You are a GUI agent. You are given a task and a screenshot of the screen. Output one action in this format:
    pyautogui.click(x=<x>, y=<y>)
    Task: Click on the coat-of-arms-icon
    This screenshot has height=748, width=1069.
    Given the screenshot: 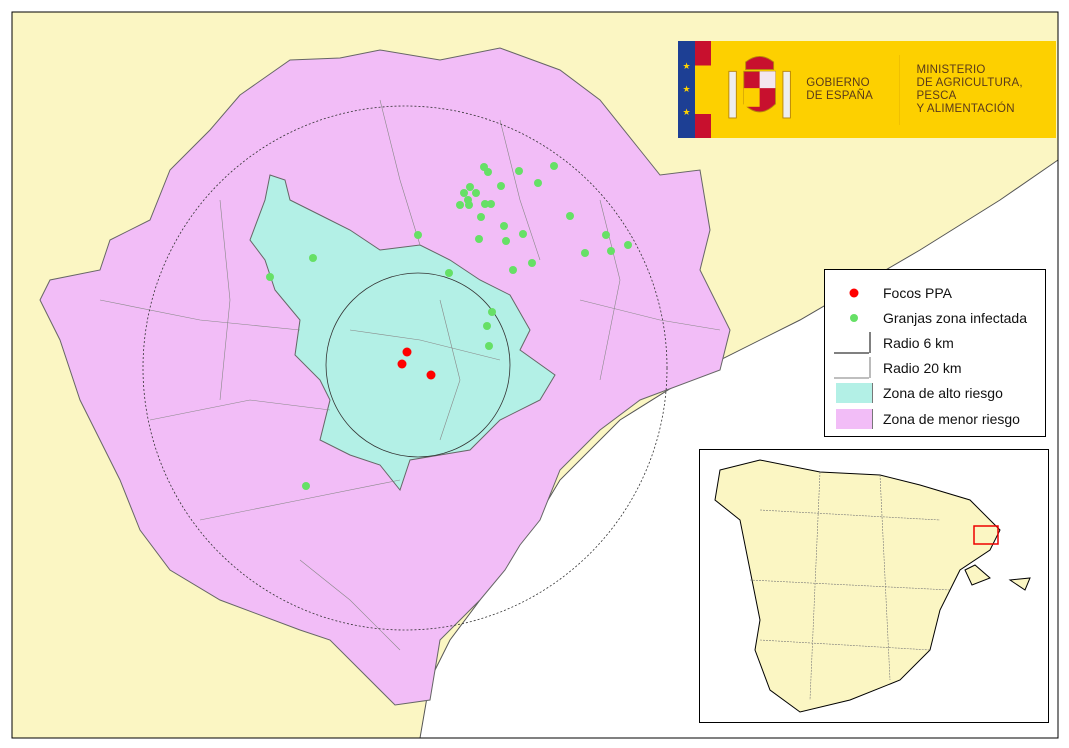 What is the action you would take?
    pyautogui.click(x=759, y=86)
    